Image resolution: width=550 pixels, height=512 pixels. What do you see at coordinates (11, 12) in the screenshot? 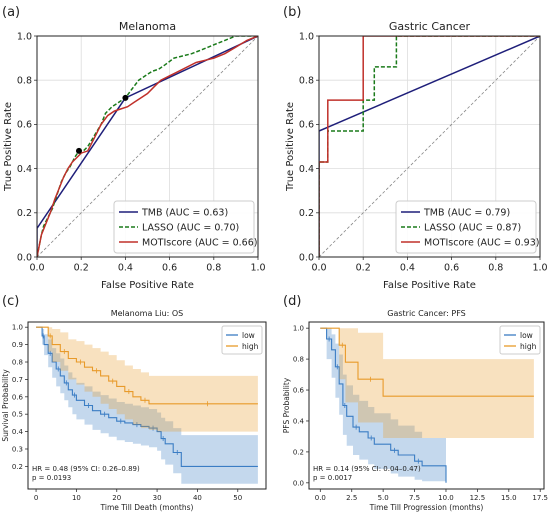
I see `panel-letter-a: (a)` at bounding box center [11, 12].